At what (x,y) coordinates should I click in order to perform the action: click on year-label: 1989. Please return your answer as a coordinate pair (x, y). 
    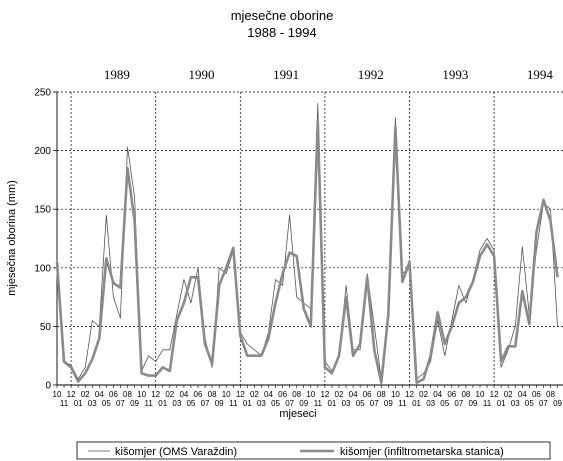
    Looking at the image, I should click on (117, 74).